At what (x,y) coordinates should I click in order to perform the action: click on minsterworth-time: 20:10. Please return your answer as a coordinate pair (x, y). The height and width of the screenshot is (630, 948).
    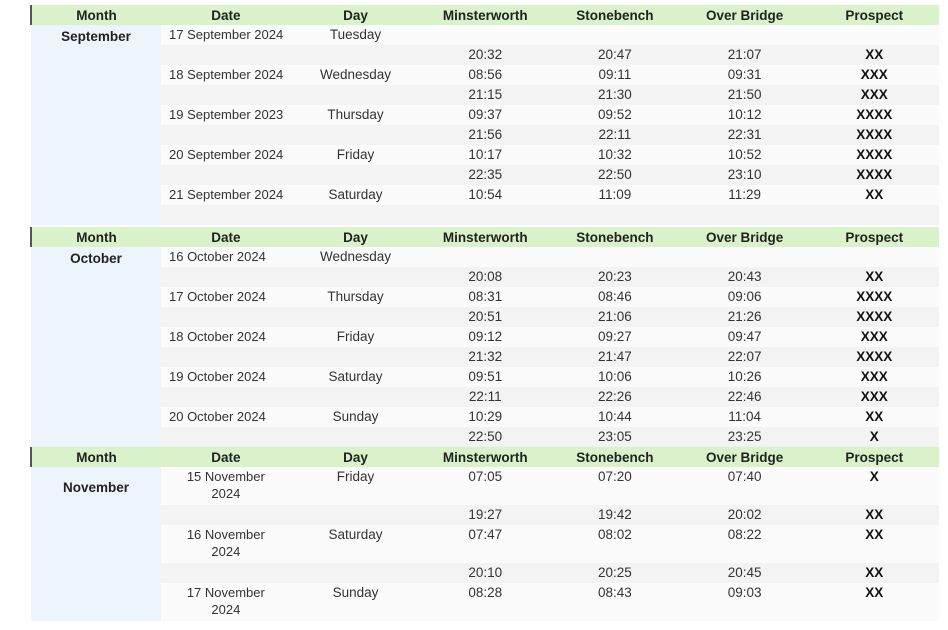
    Looking at the image, I should click on (485, 573).